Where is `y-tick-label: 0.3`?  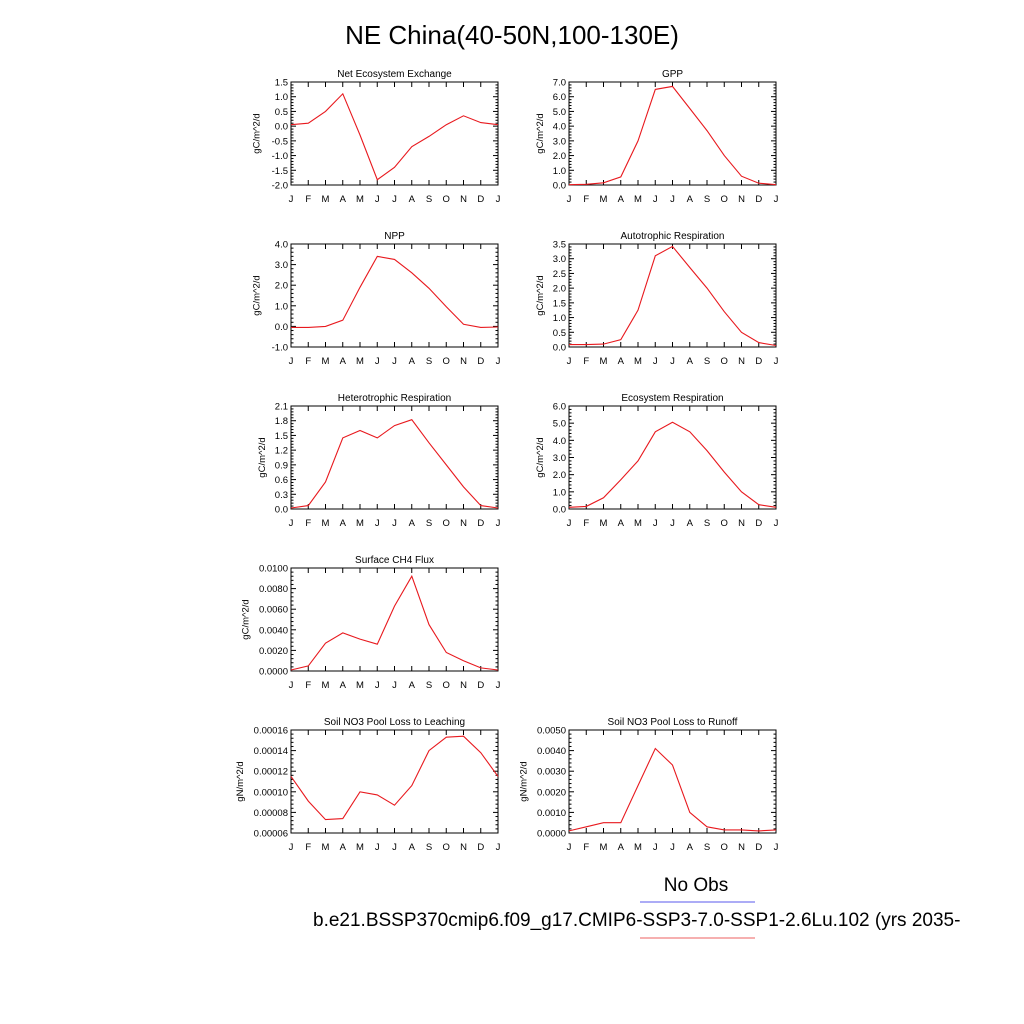 y-tick-label: 0.3 is located at coordinates (281, 495).